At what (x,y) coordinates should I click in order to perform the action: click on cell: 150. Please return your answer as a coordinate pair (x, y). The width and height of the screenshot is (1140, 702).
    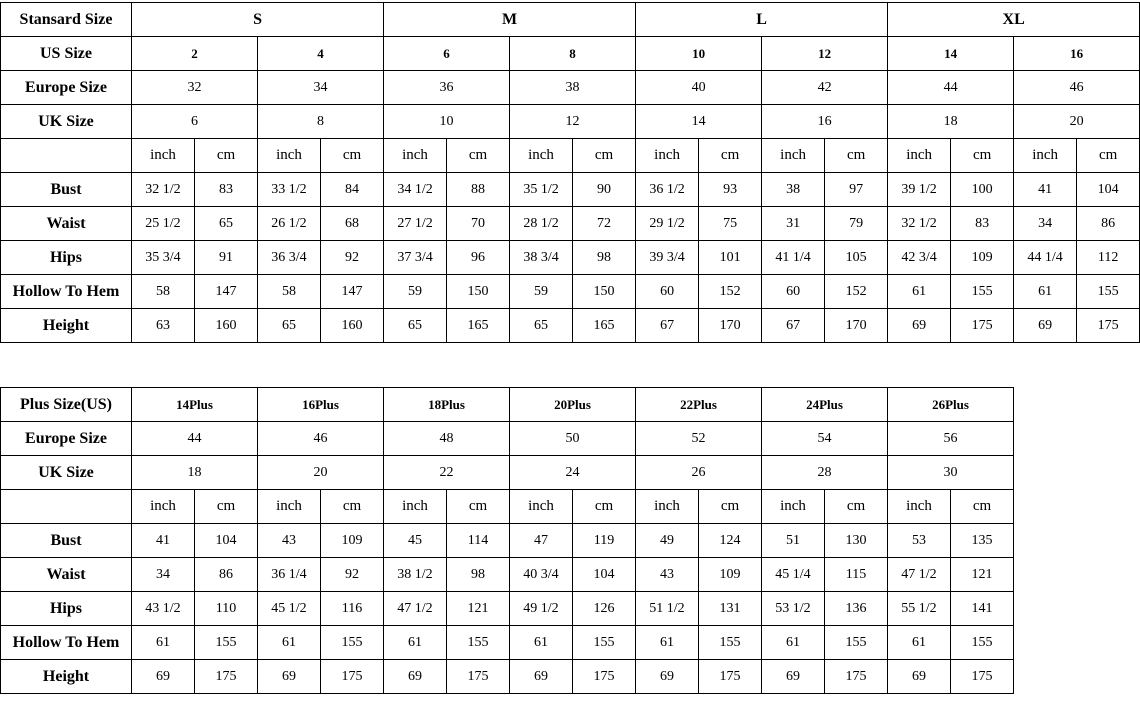
    Looking at the image, I should click on (478, 291).